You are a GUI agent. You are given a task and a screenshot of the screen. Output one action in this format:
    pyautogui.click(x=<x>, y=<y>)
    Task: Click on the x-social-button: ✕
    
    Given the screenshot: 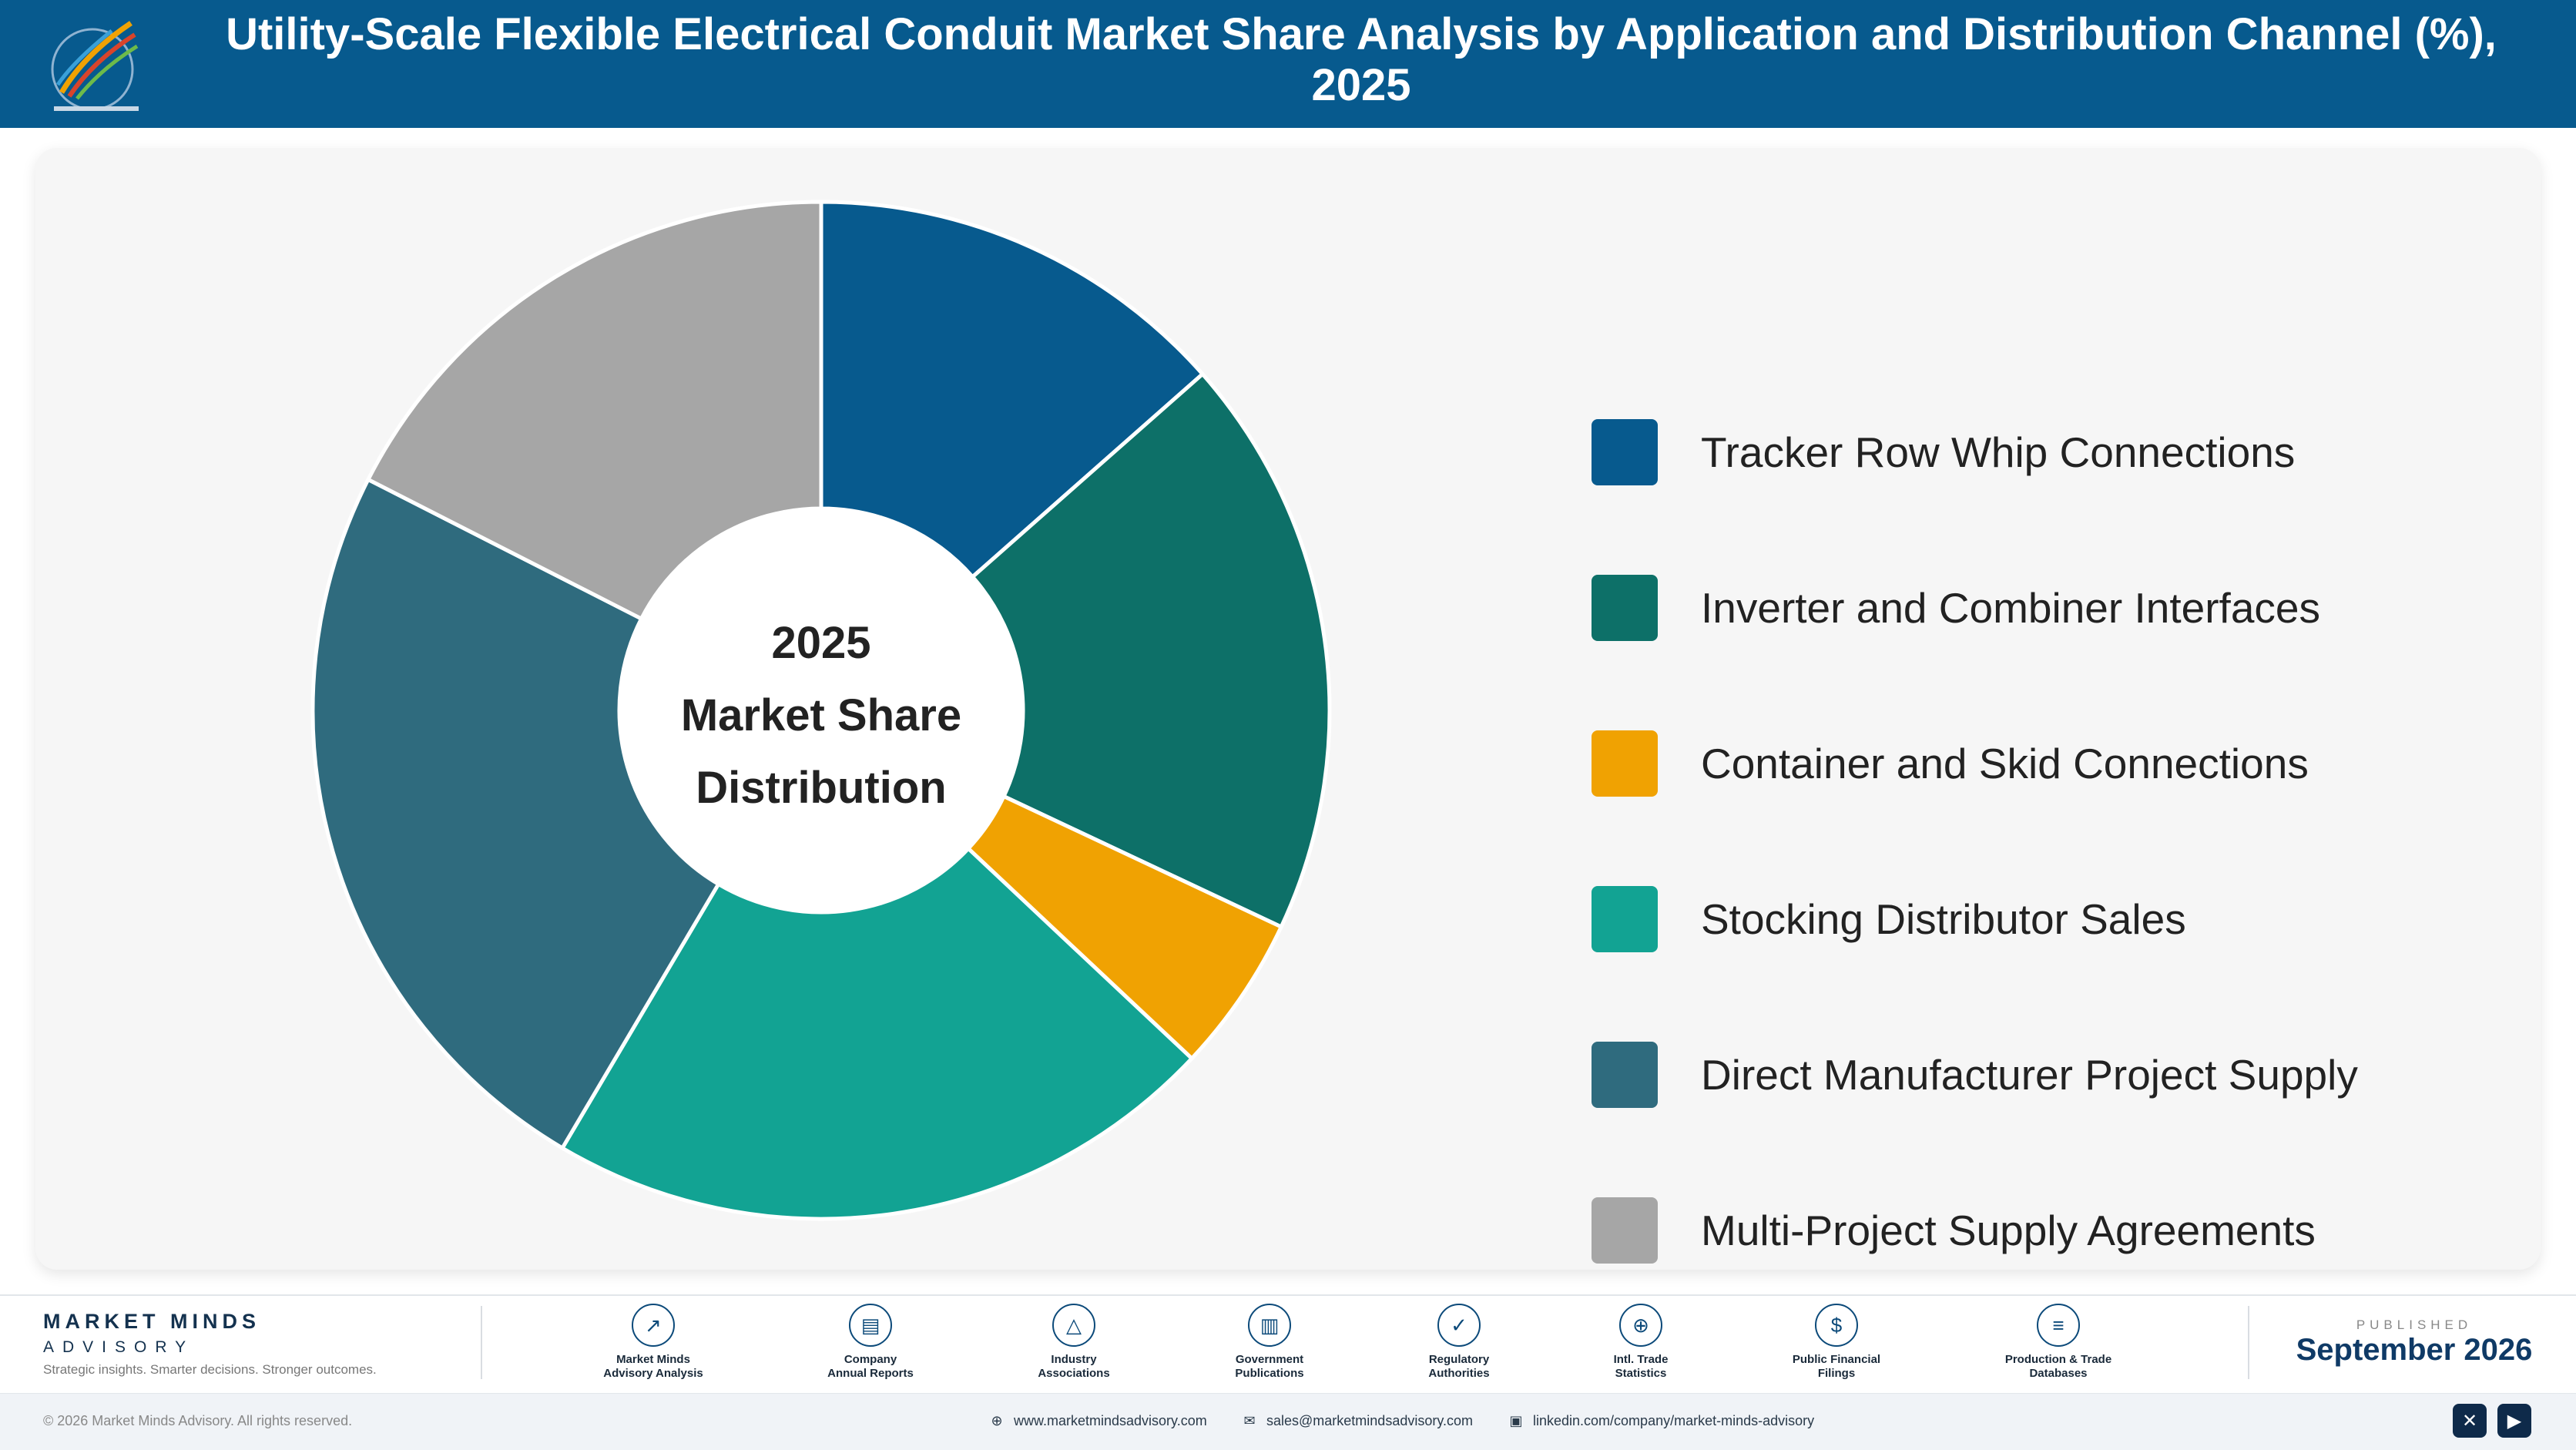 What is the action you would take?
    pyautogui.click(x=2470, y=1421)
    